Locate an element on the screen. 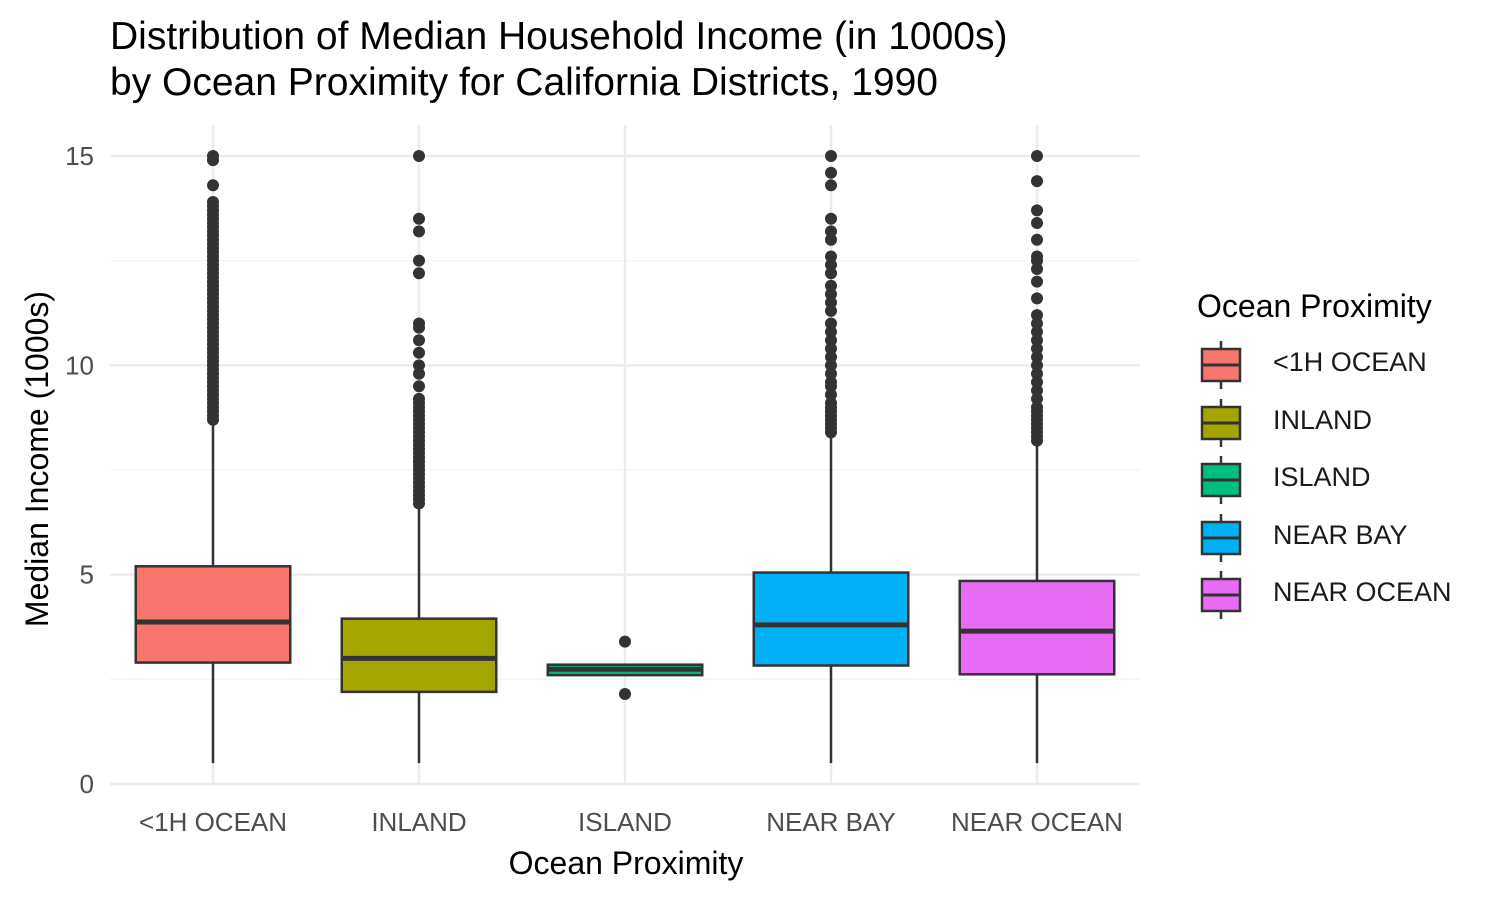 This screenshot has width=1500, height=900. x-tick-label: <1H OCEAN is located at coordinates (213, 822).